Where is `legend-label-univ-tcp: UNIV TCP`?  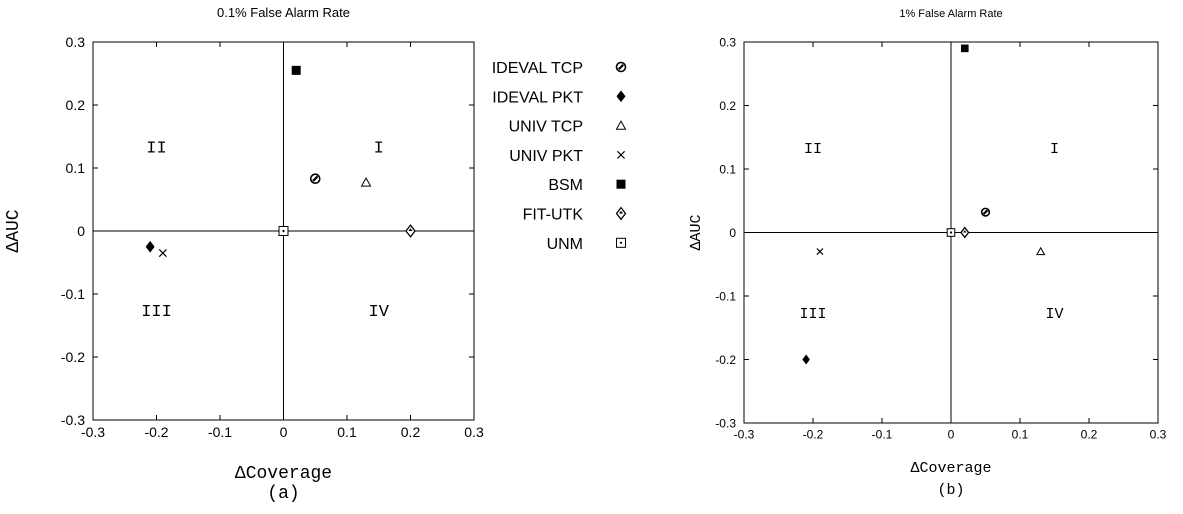
legend-label-univ-tcp: UNIV TCP is located at coordinates (546, 127).